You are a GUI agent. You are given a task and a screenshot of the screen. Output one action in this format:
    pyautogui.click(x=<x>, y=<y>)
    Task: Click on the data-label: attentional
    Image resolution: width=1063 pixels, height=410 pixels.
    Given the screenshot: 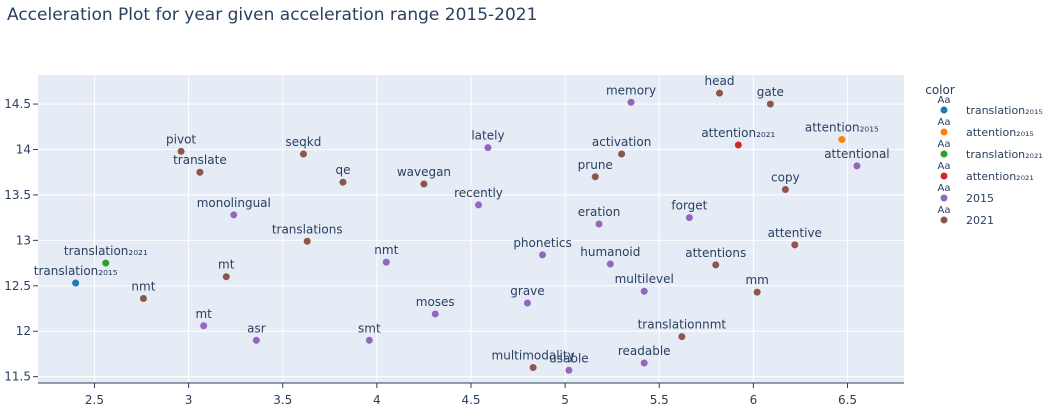 What is the action you would take?
    pyautogui.click(x=856, y=154)
    